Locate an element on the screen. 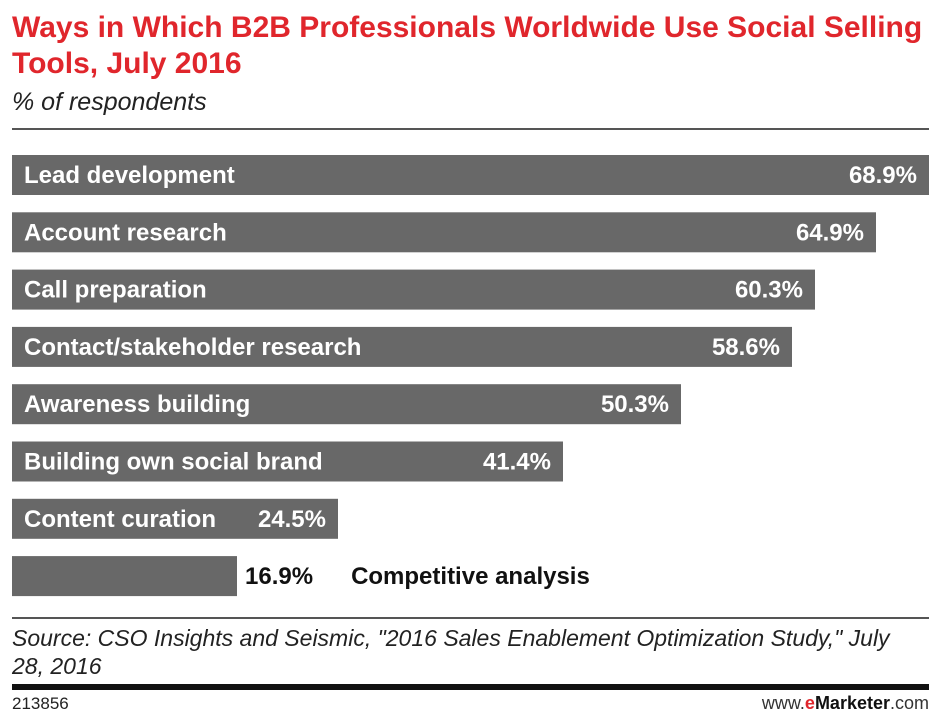  bar-group: Competitive analysis 16.9% is located at coordinates (301, 576).